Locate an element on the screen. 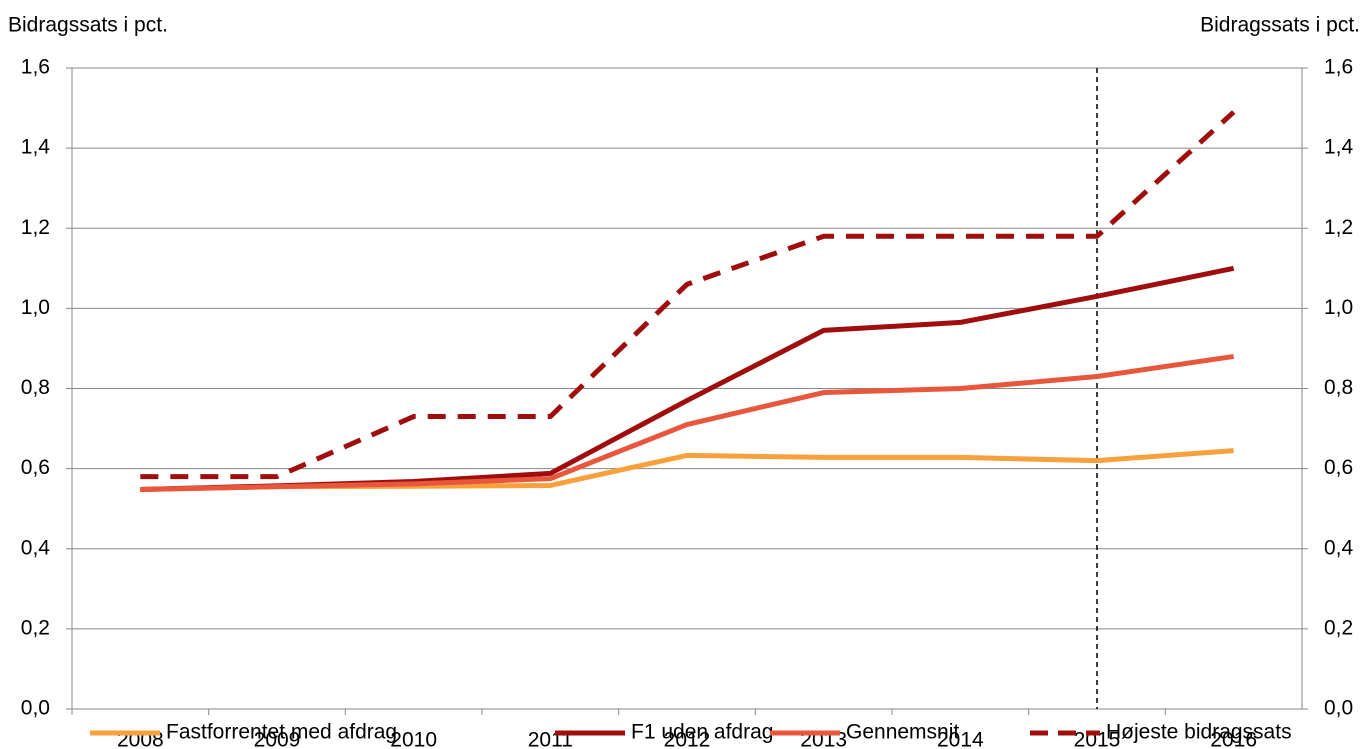  legend-label: F1 uden afdrag is located at coordinates (702, 732).